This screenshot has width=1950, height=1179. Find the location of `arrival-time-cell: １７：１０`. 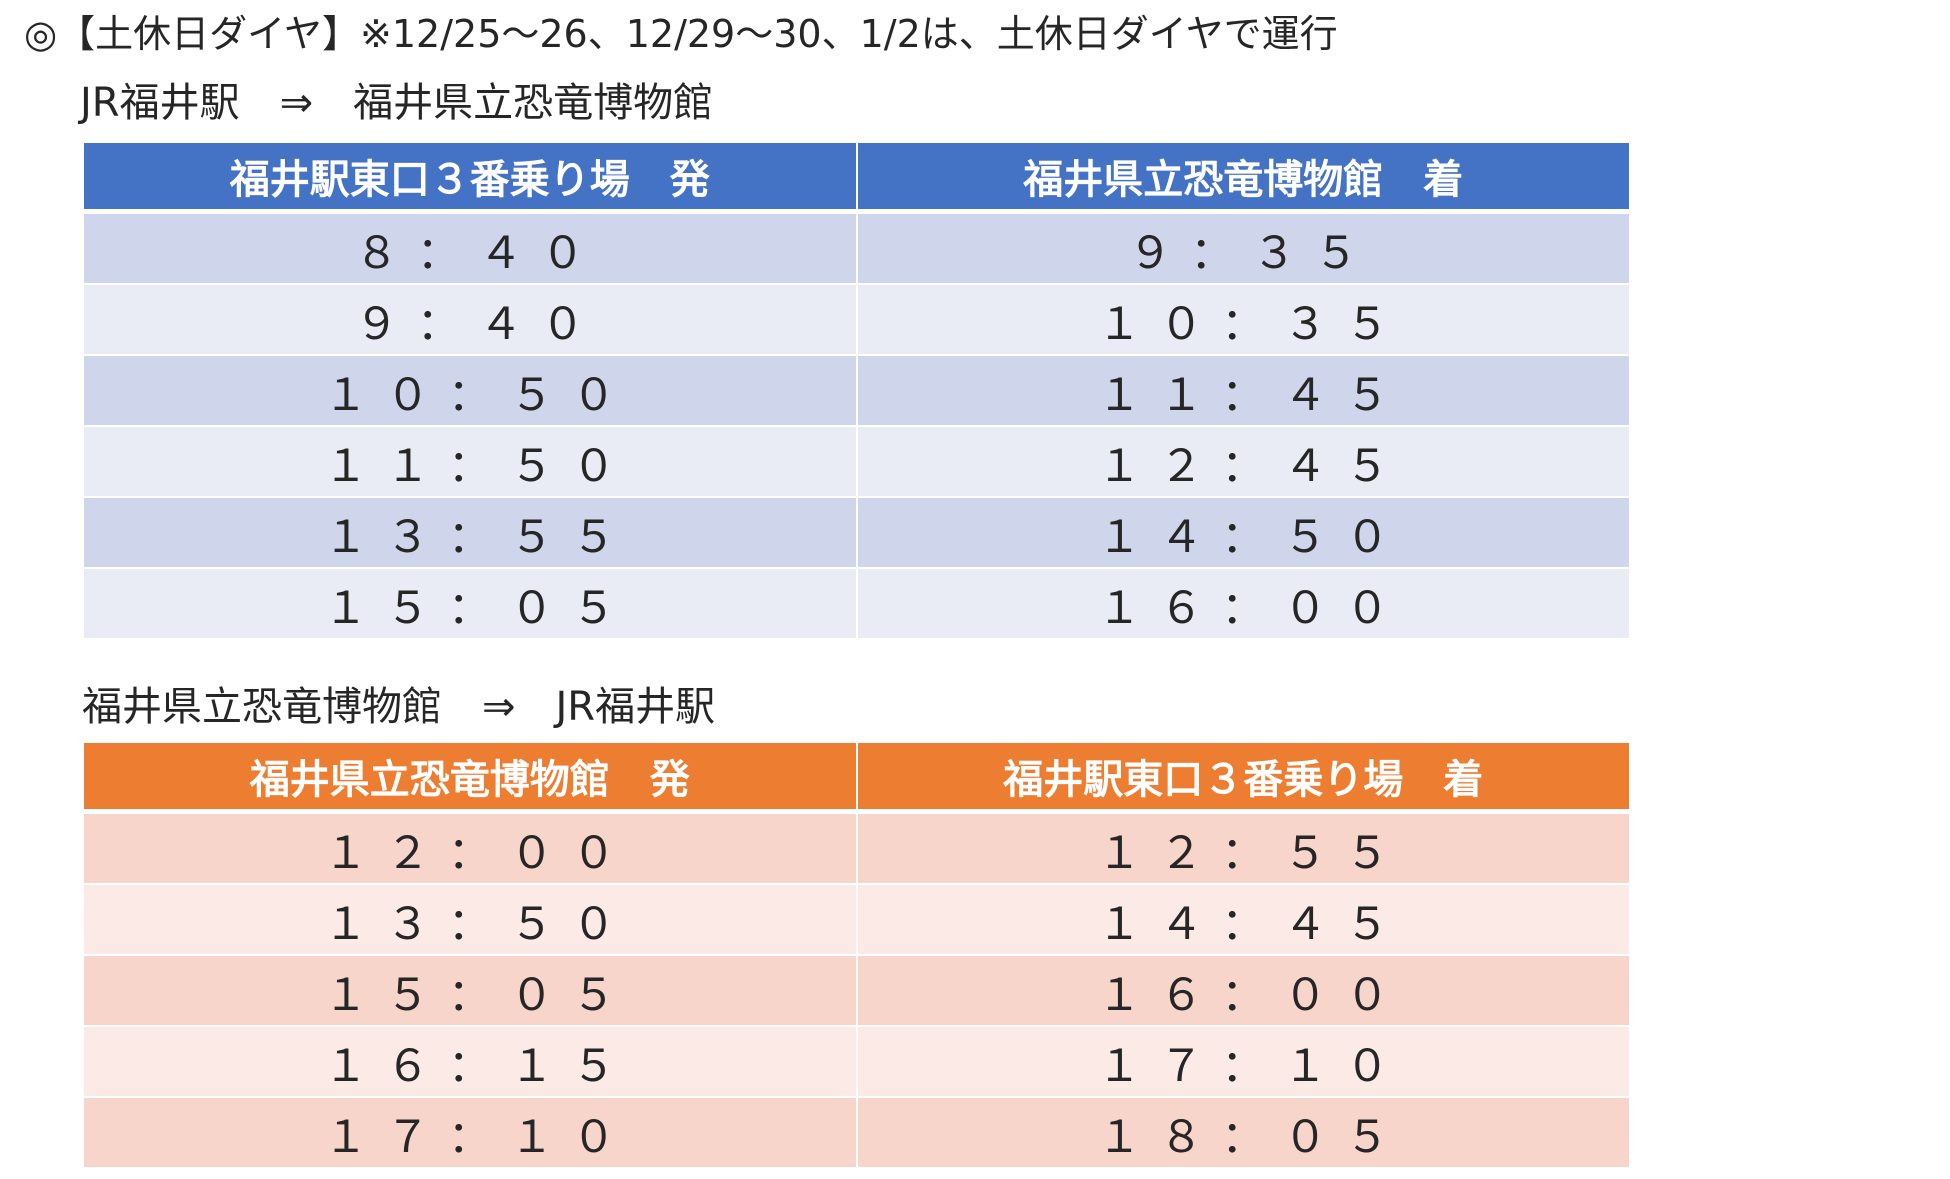

arrival-time-cell: １７：１０ is located at coordinates (1243, 1061).